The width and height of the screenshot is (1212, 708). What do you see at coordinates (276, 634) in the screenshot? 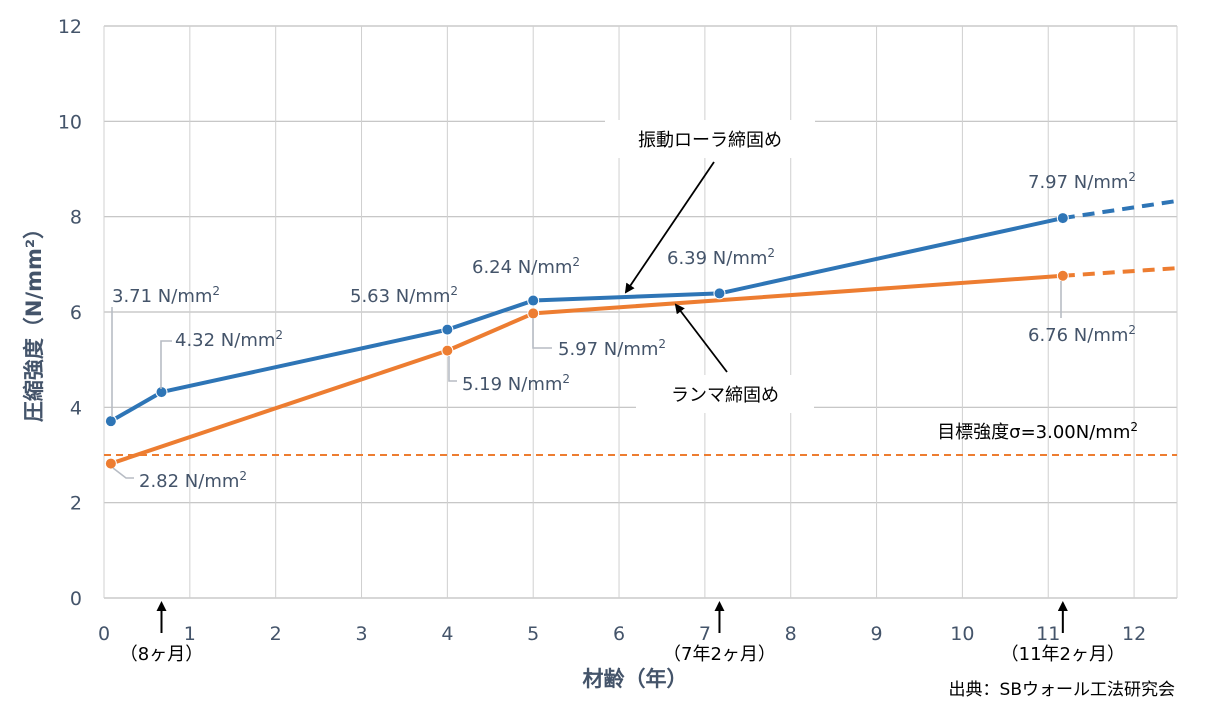
I see `x-tick-label: 2` at bounding box center [276, 634].